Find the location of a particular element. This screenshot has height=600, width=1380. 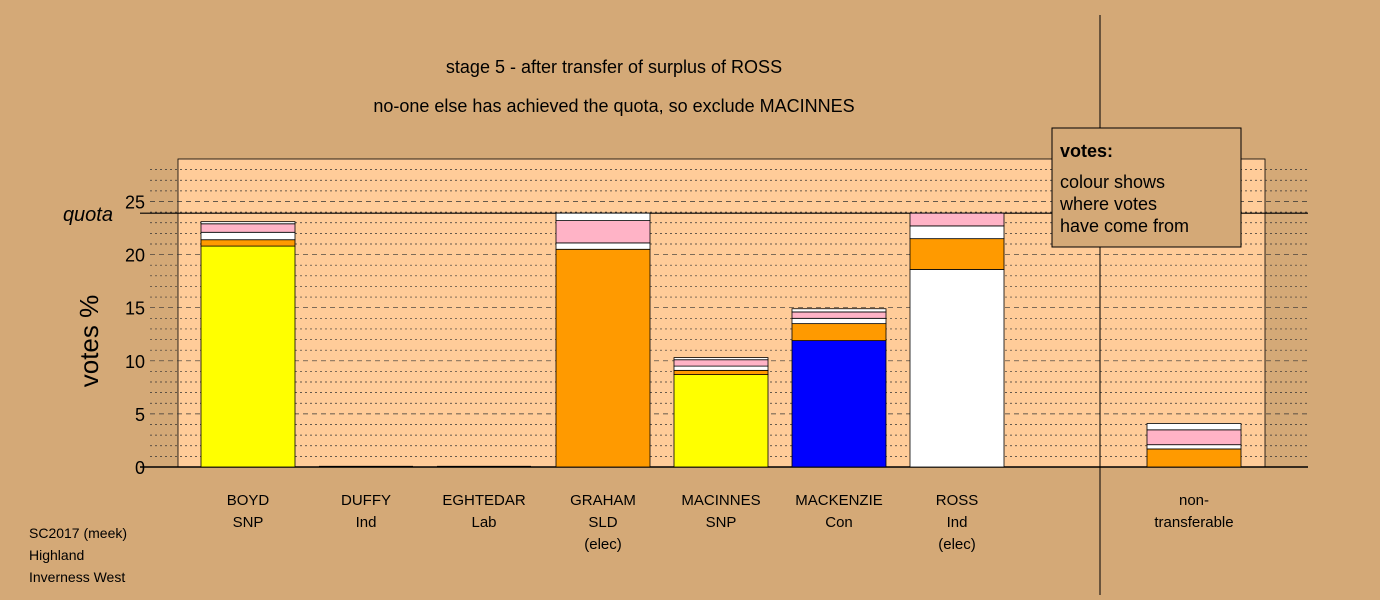

x-tick-label-name: BOYD is located at coordinates (248, 500).